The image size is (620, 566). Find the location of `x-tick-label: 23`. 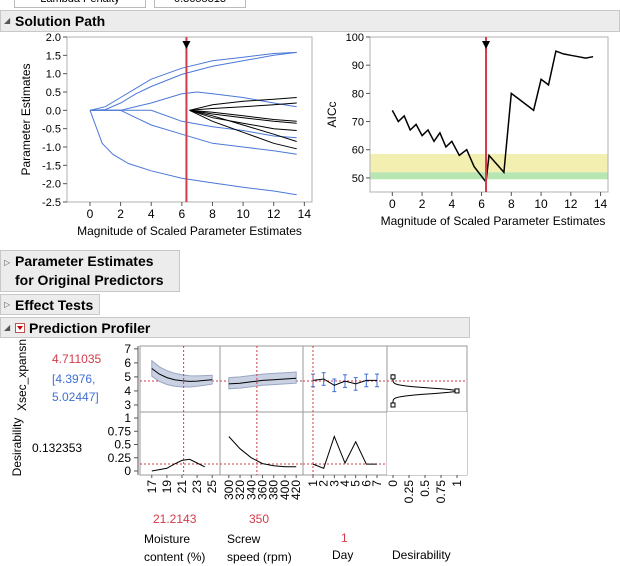

x-tick-label: 23 is located at coordinates (197, 487).